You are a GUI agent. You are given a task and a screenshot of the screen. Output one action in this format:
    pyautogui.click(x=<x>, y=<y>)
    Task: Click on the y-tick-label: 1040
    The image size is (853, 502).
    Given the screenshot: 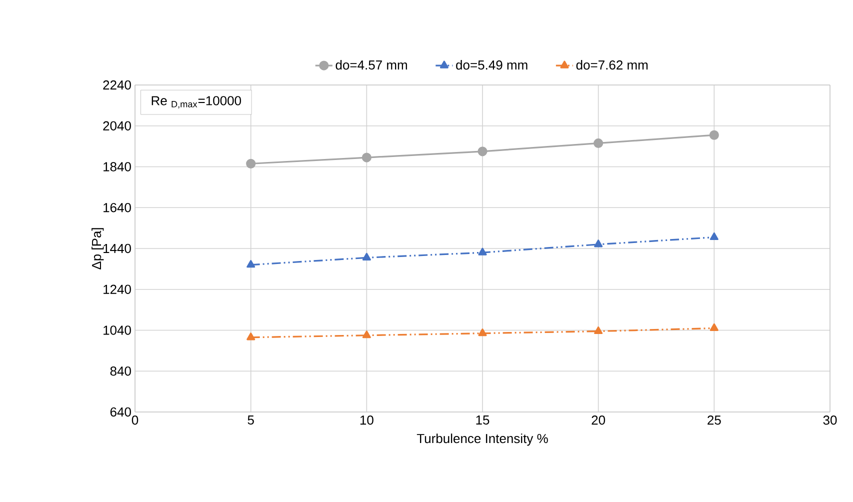 What is the action you would take?
    pyautogui.click(x=117, y=330)
    